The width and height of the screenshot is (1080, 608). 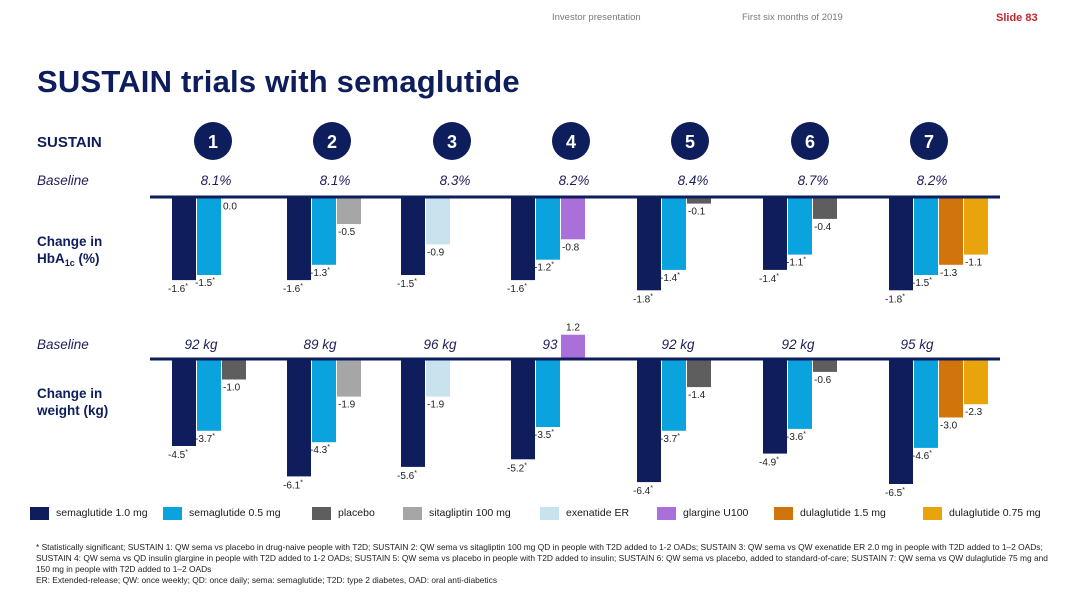 What do you see at coordinates (320, 273) in the screenshot?
I see `hba1c-data-label: -1.3*` at bounding box center [320, 273].